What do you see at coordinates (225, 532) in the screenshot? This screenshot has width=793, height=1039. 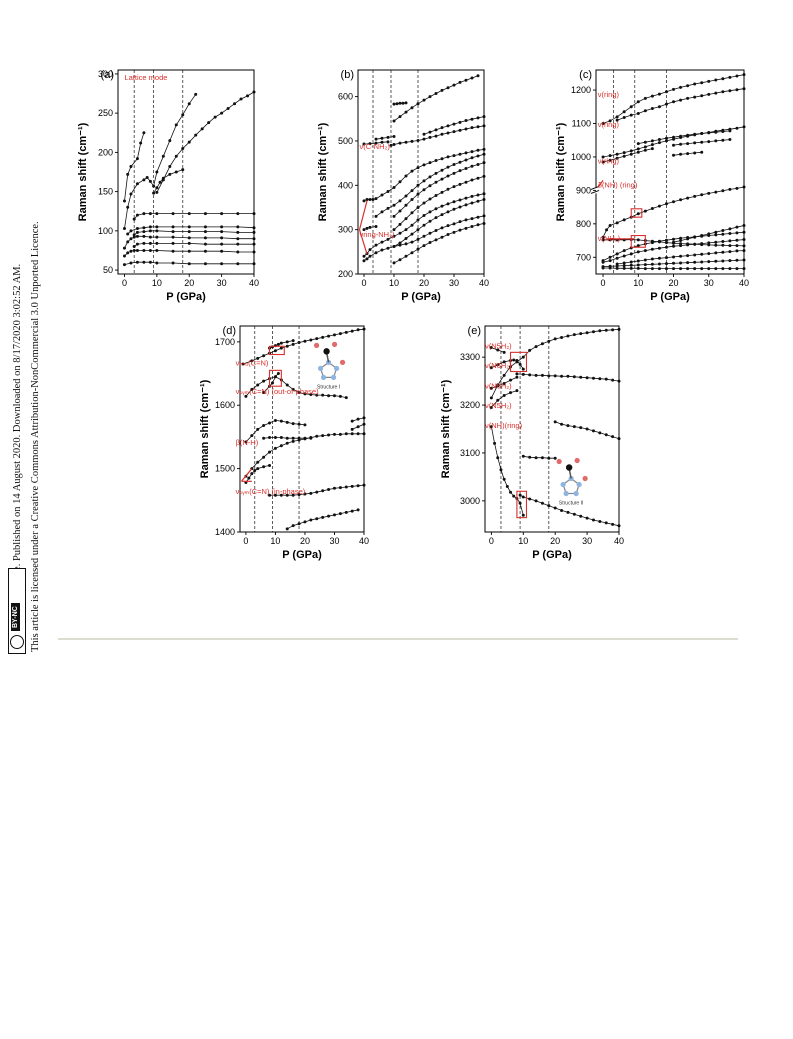 I see `y-tick-label-d-0: 1400` at bounding box center [225, 532].